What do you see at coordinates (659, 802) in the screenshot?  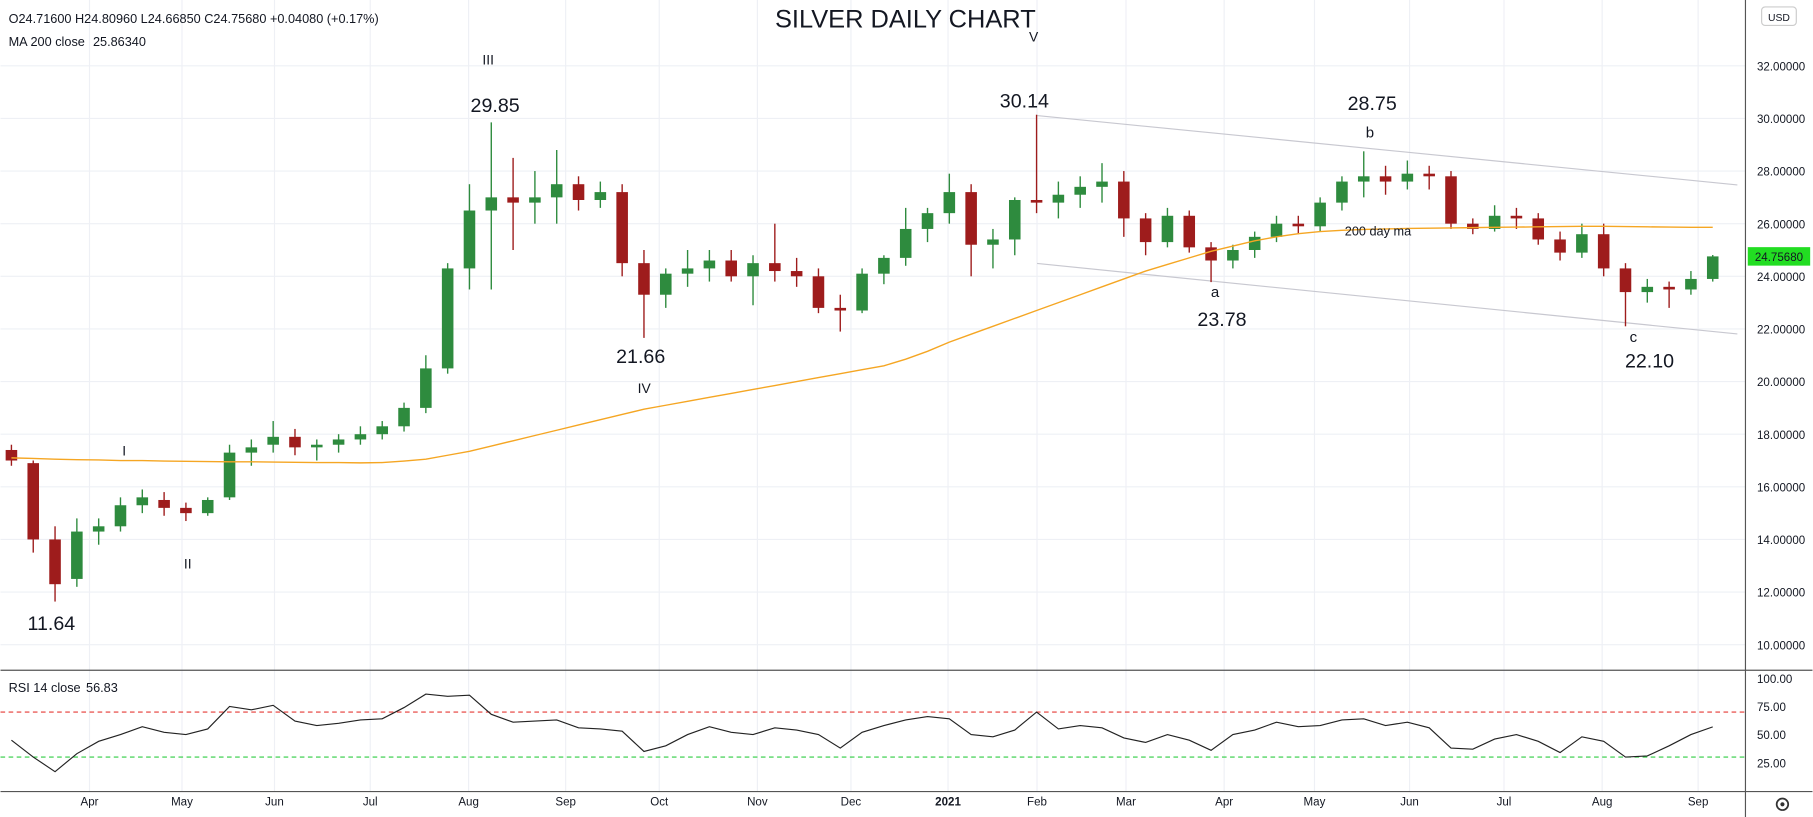 I see `x-tick-label: Oct` at bounding box center [659, 802].